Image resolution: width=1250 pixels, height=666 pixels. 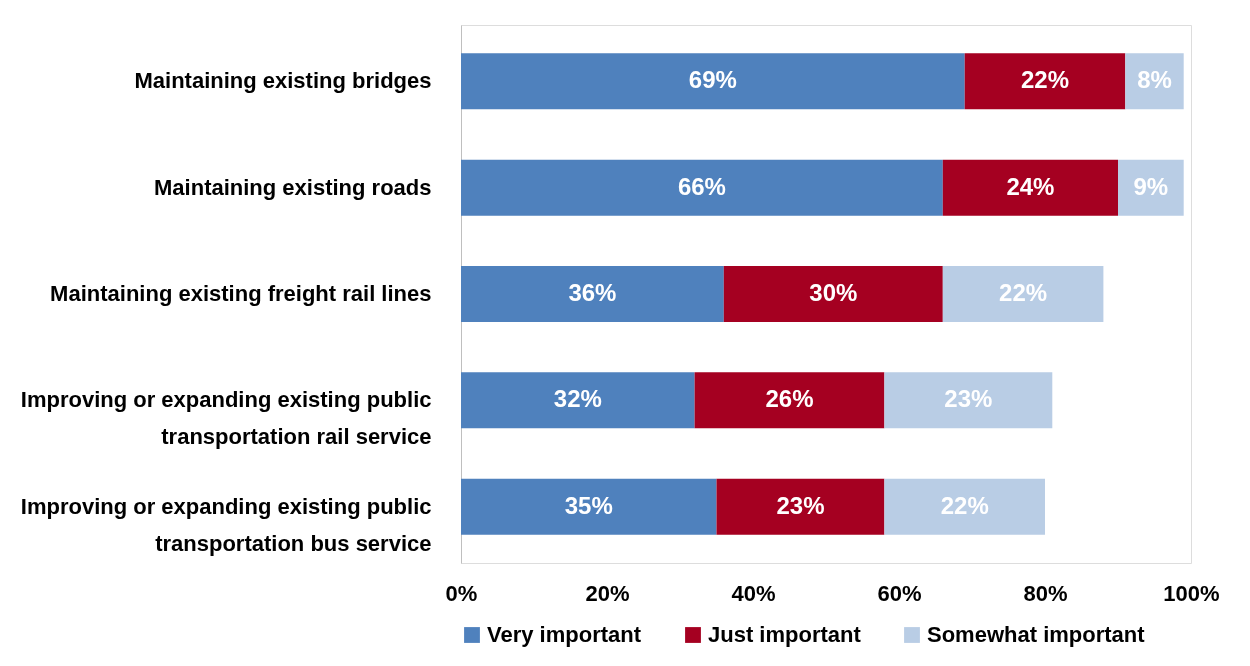 I want to click on data-label: 30%, so click(x=833, y=292).